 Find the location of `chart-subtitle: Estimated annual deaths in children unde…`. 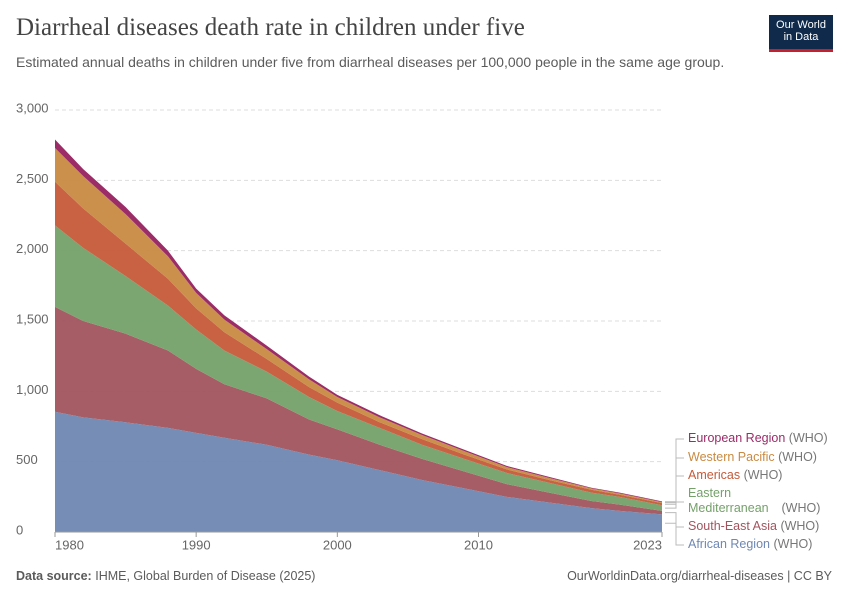

chart-subtitle: Estimated annual deaths in children unde… is located at coordinates (370, 62).